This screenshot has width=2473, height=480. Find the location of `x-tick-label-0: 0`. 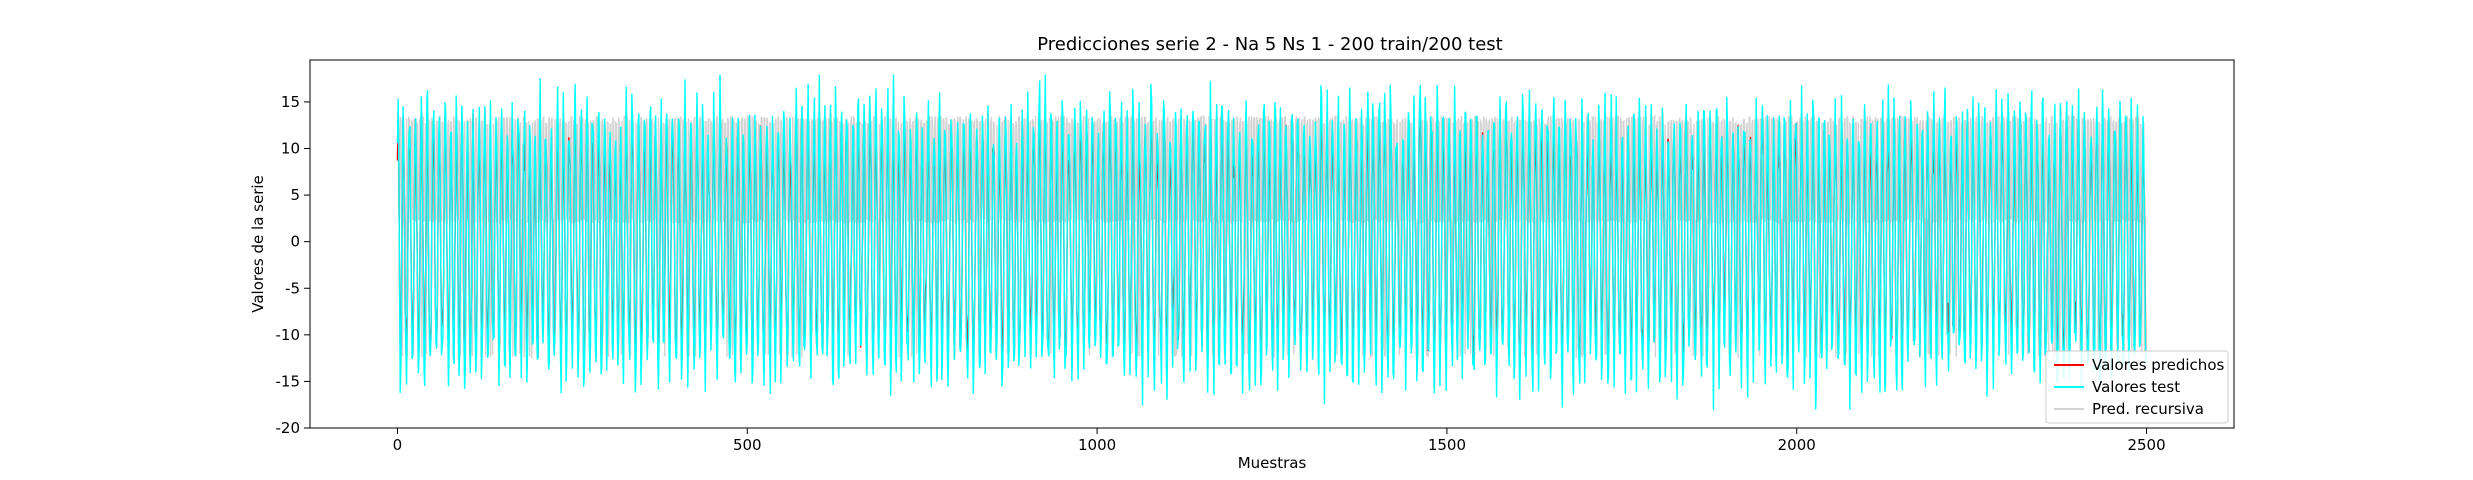

x-tick-label-0: 0 is located at coordinates (398, 445).